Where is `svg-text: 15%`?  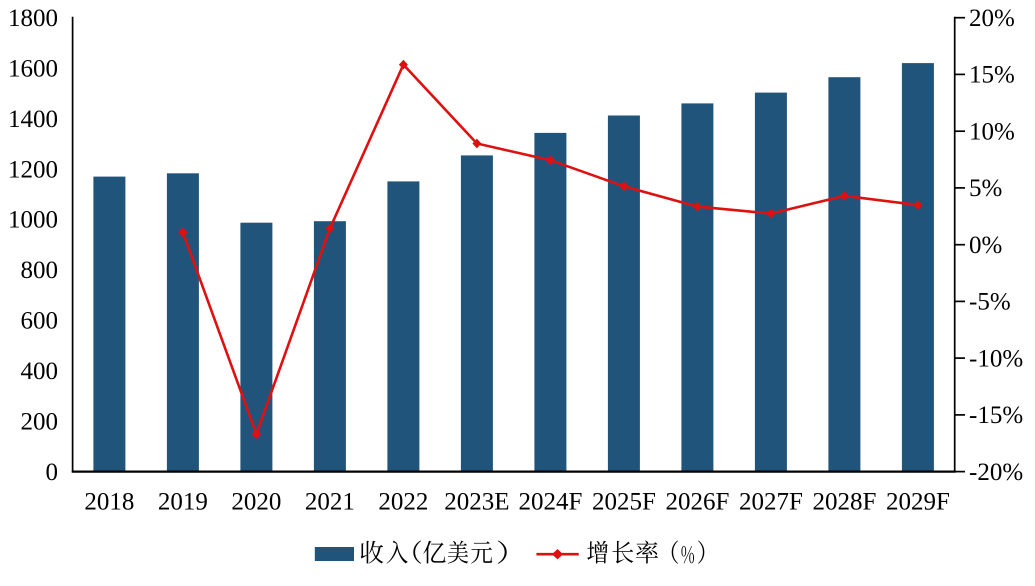
svg-text: 15% is located at coordinates (992, 75).